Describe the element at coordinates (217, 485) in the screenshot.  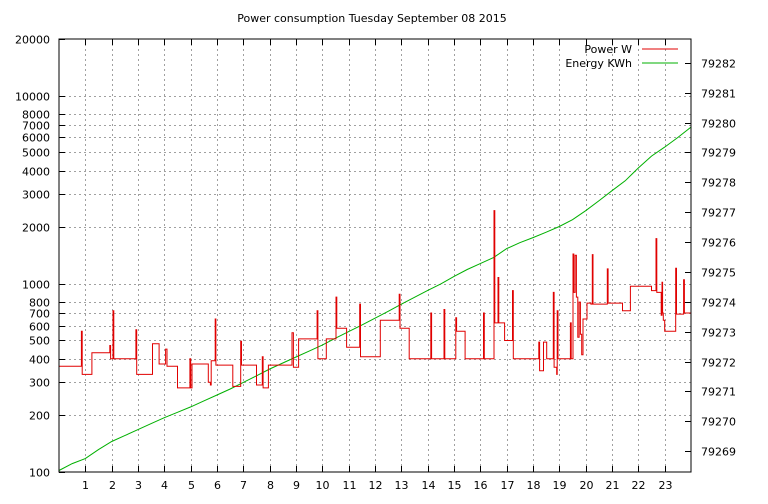
I see `x-tick-label: 6` at that location.